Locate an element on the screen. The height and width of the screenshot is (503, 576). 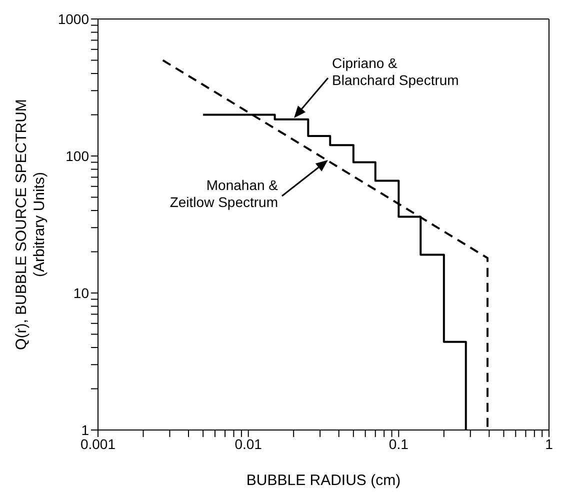
x-tick-label: 1 is located at coordinates (549, 444).